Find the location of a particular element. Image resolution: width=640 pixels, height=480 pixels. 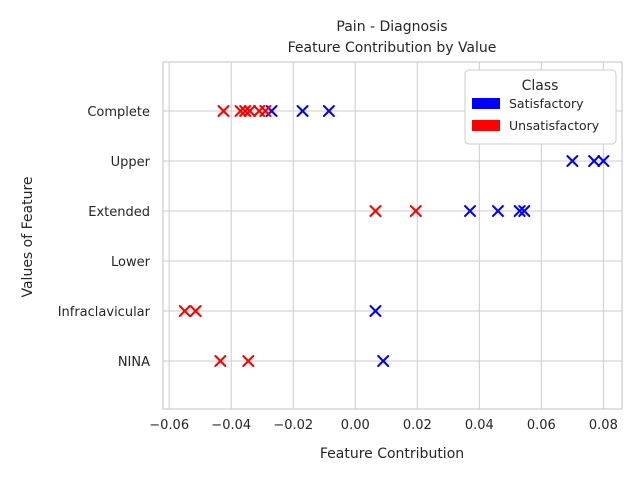

legend-box is located at coordinates (540, 107).